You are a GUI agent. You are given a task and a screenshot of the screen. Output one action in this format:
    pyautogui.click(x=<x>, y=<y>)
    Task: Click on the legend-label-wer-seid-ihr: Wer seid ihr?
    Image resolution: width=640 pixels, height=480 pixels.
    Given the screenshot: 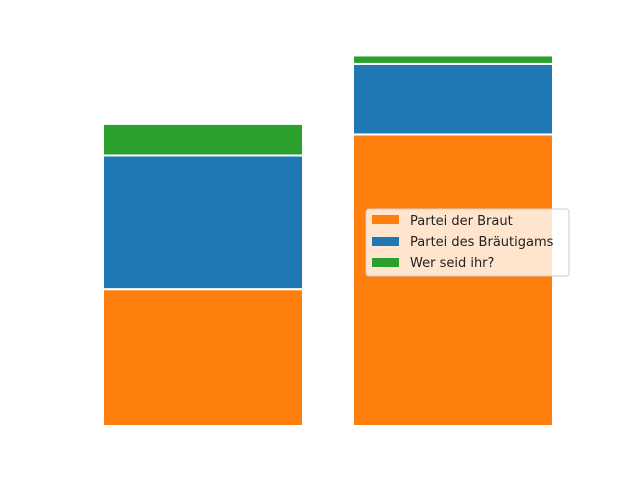 What is the action you would take?
    pyautogui.click(x=452, y=263)
    